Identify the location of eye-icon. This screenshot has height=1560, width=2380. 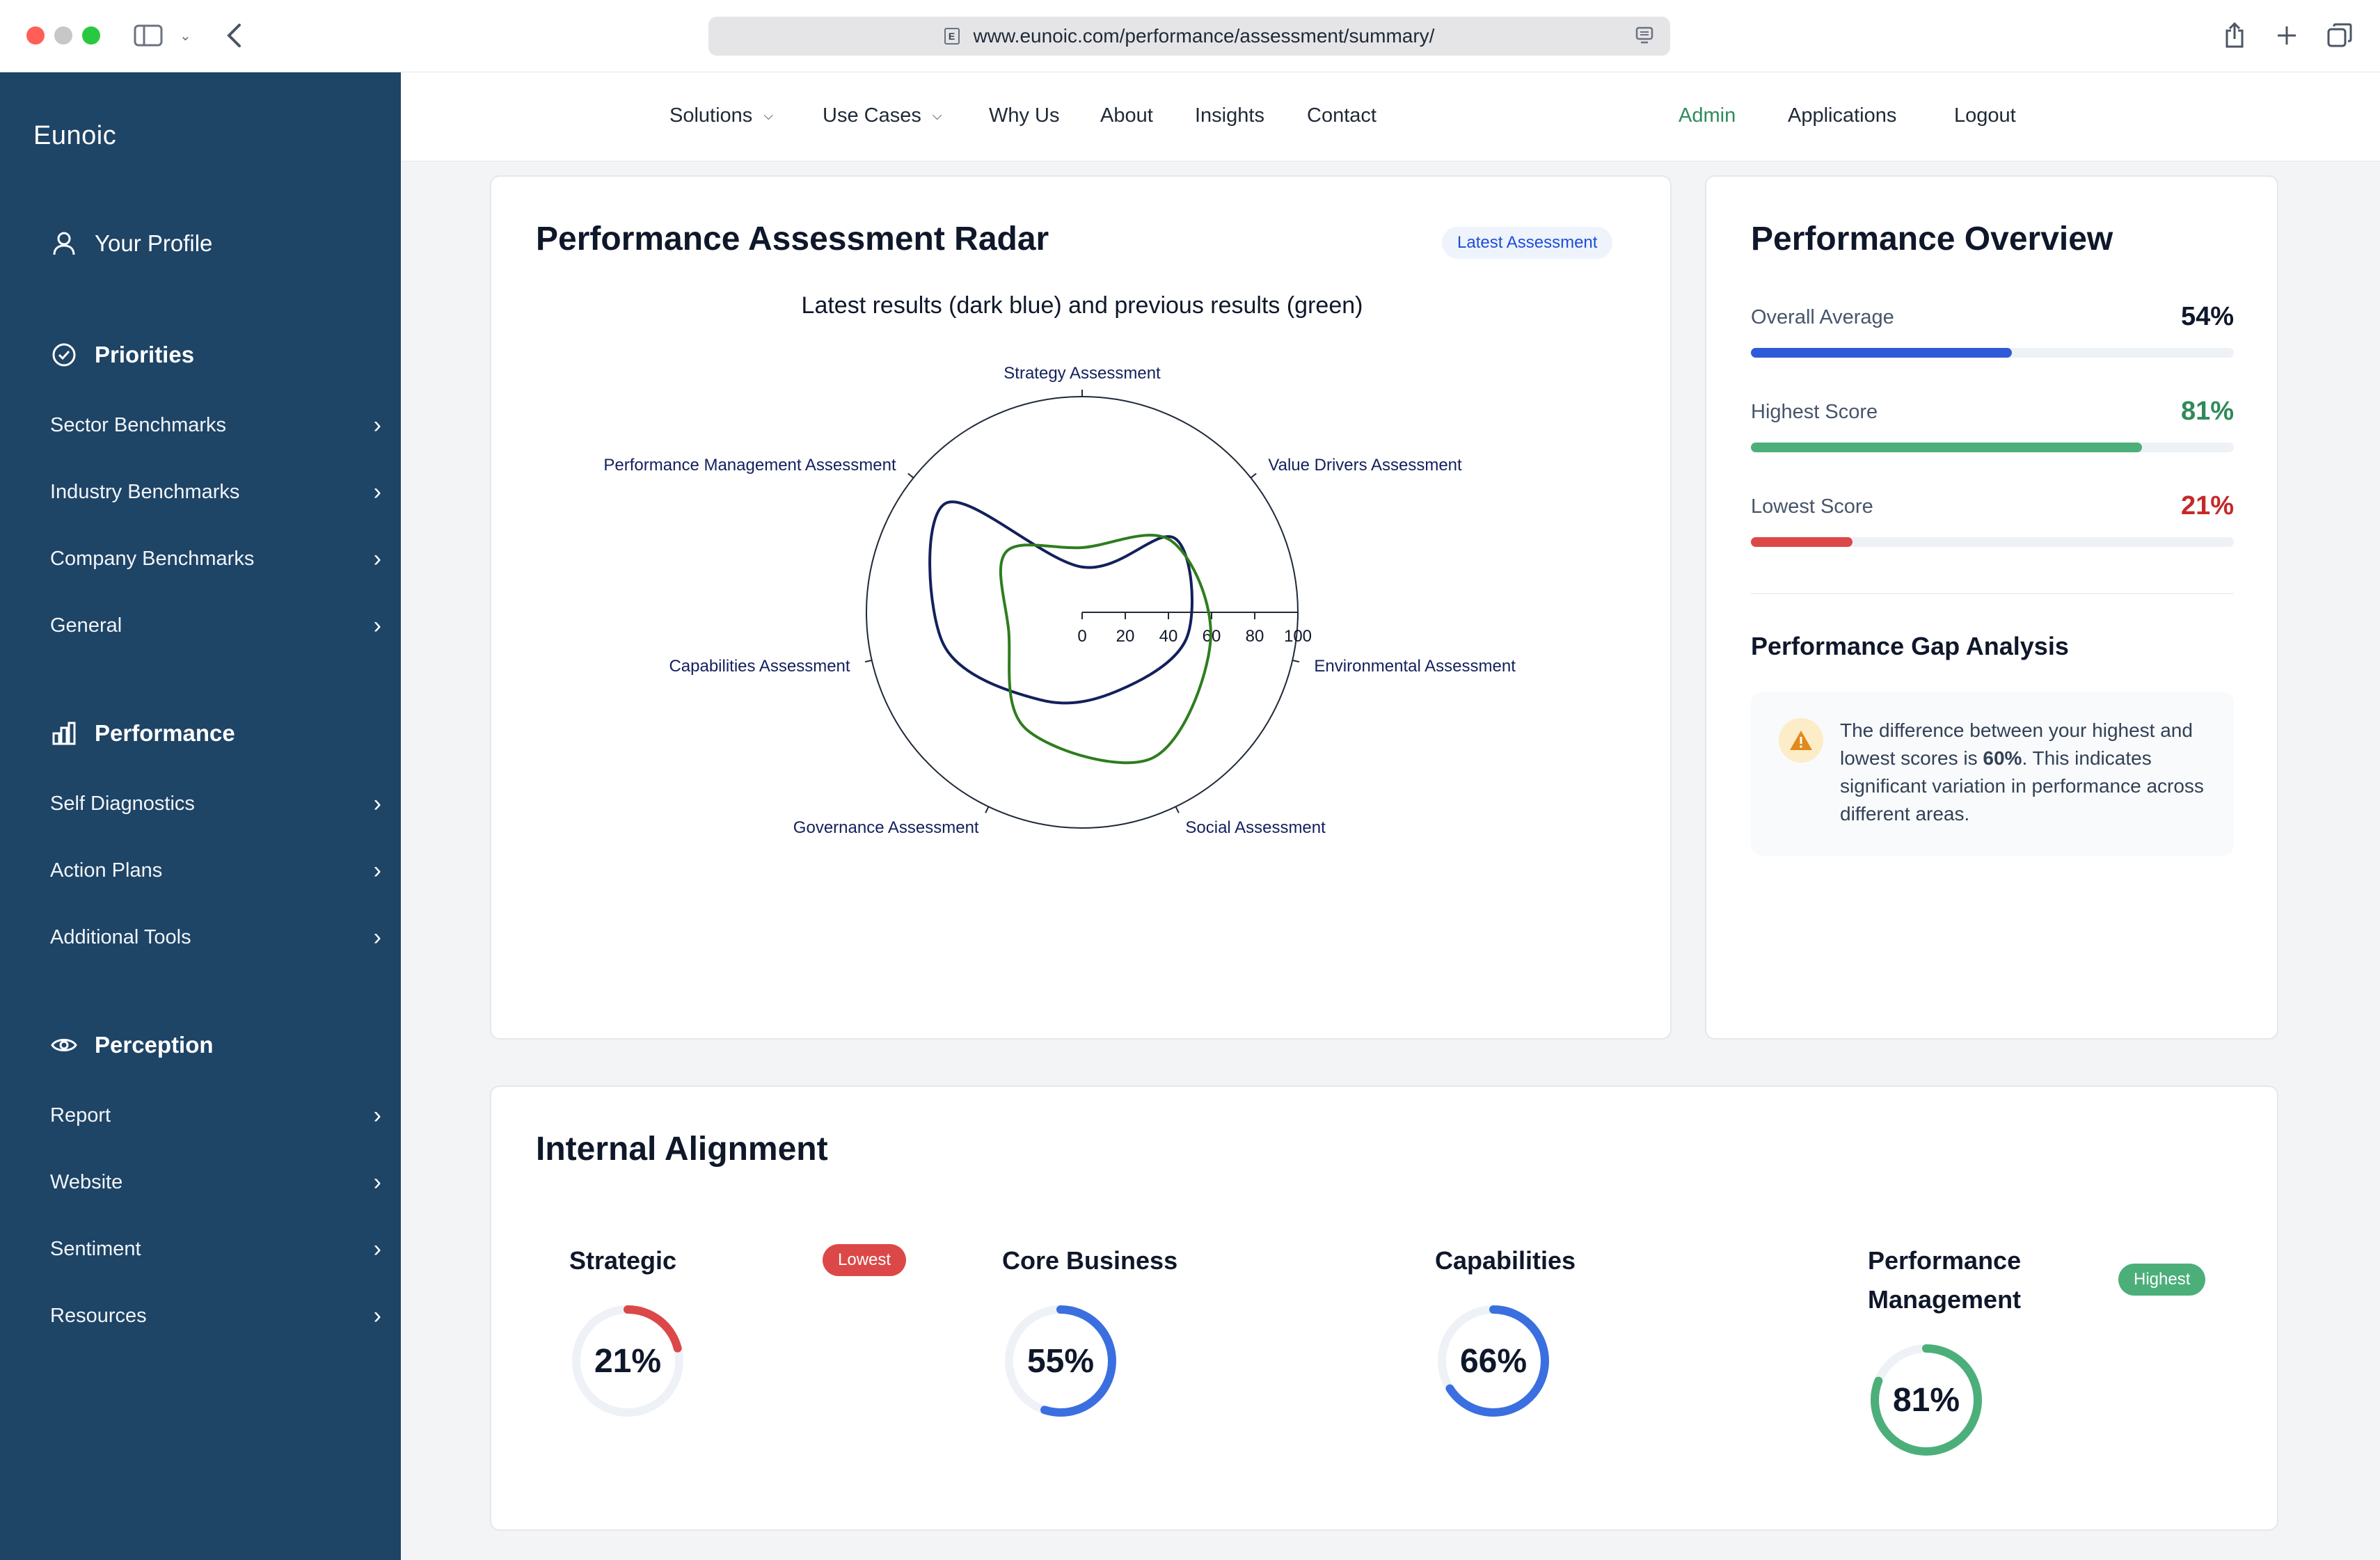
(64, 1045).